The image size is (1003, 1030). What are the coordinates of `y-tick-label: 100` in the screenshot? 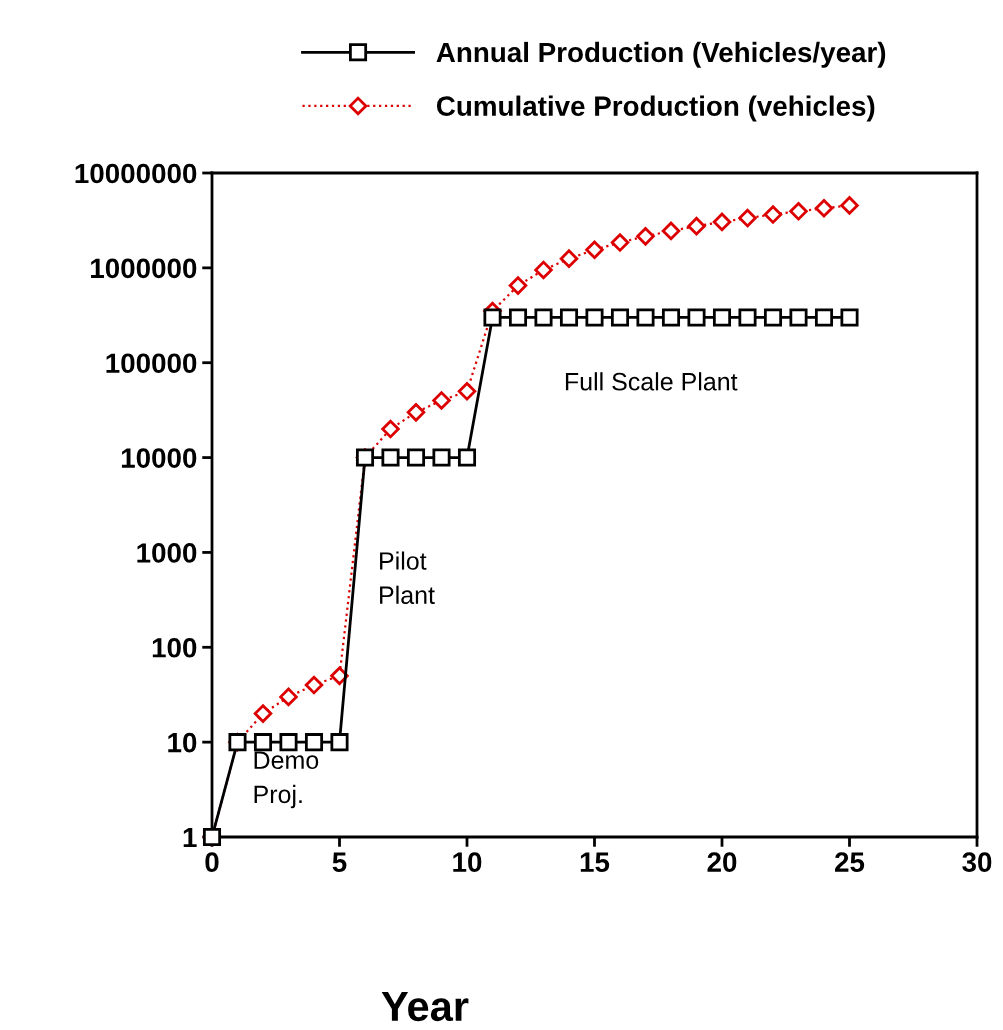 It's located at (174, 647).